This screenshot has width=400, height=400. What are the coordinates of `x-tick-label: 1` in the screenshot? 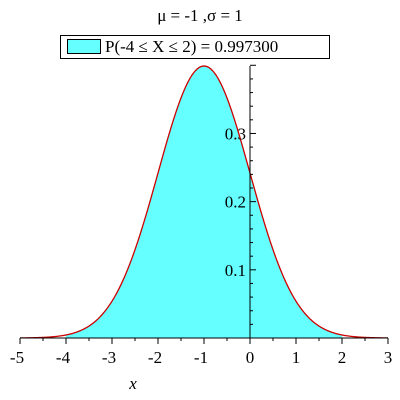 It's located at (296, 357).